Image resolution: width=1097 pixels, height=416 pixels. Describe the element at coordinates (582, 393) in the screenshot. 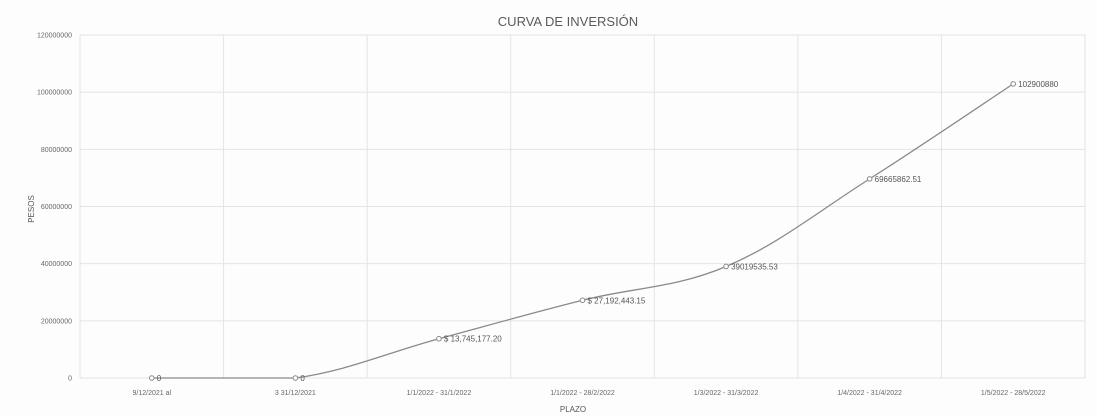

I see `x-tick-label: 1/1/2022 - 28/2/2022` at that location.